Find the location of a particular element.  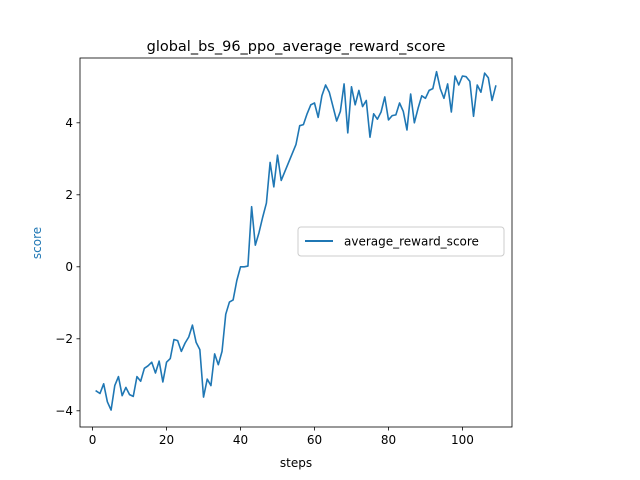

y-tick-label-0: −4 is located at coordinates (64, 411).